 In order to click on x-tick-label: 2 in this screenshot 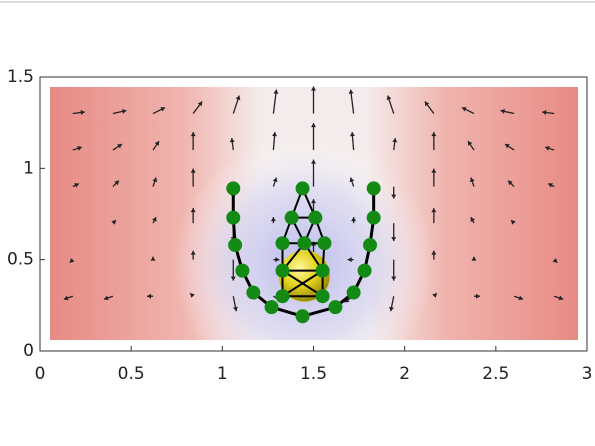, I will do `click(404, 374)`.